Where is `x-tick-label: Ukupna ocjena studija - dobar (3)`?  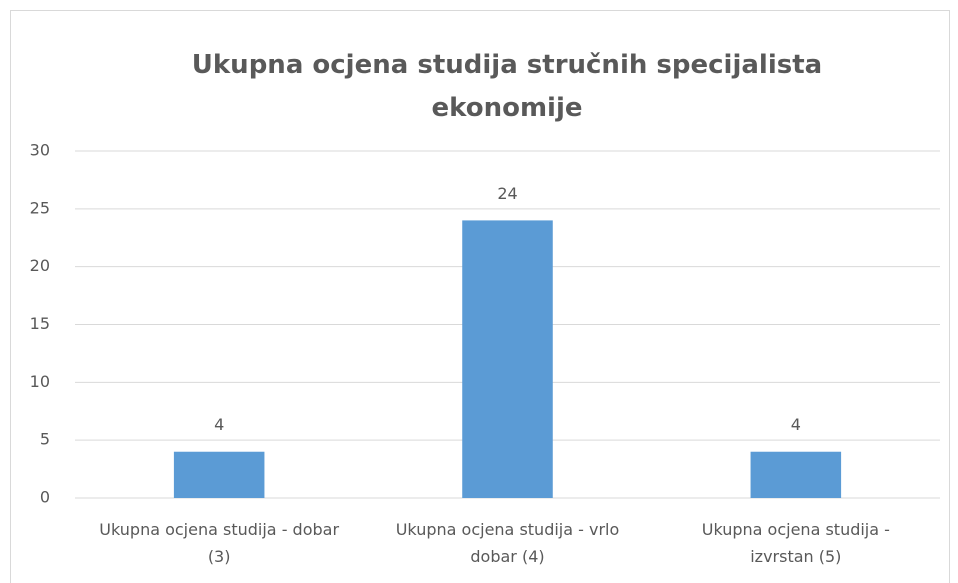
x-tick-label: Ukupna ocjena studija - dobar (3) is located at coordinates (219, 543).